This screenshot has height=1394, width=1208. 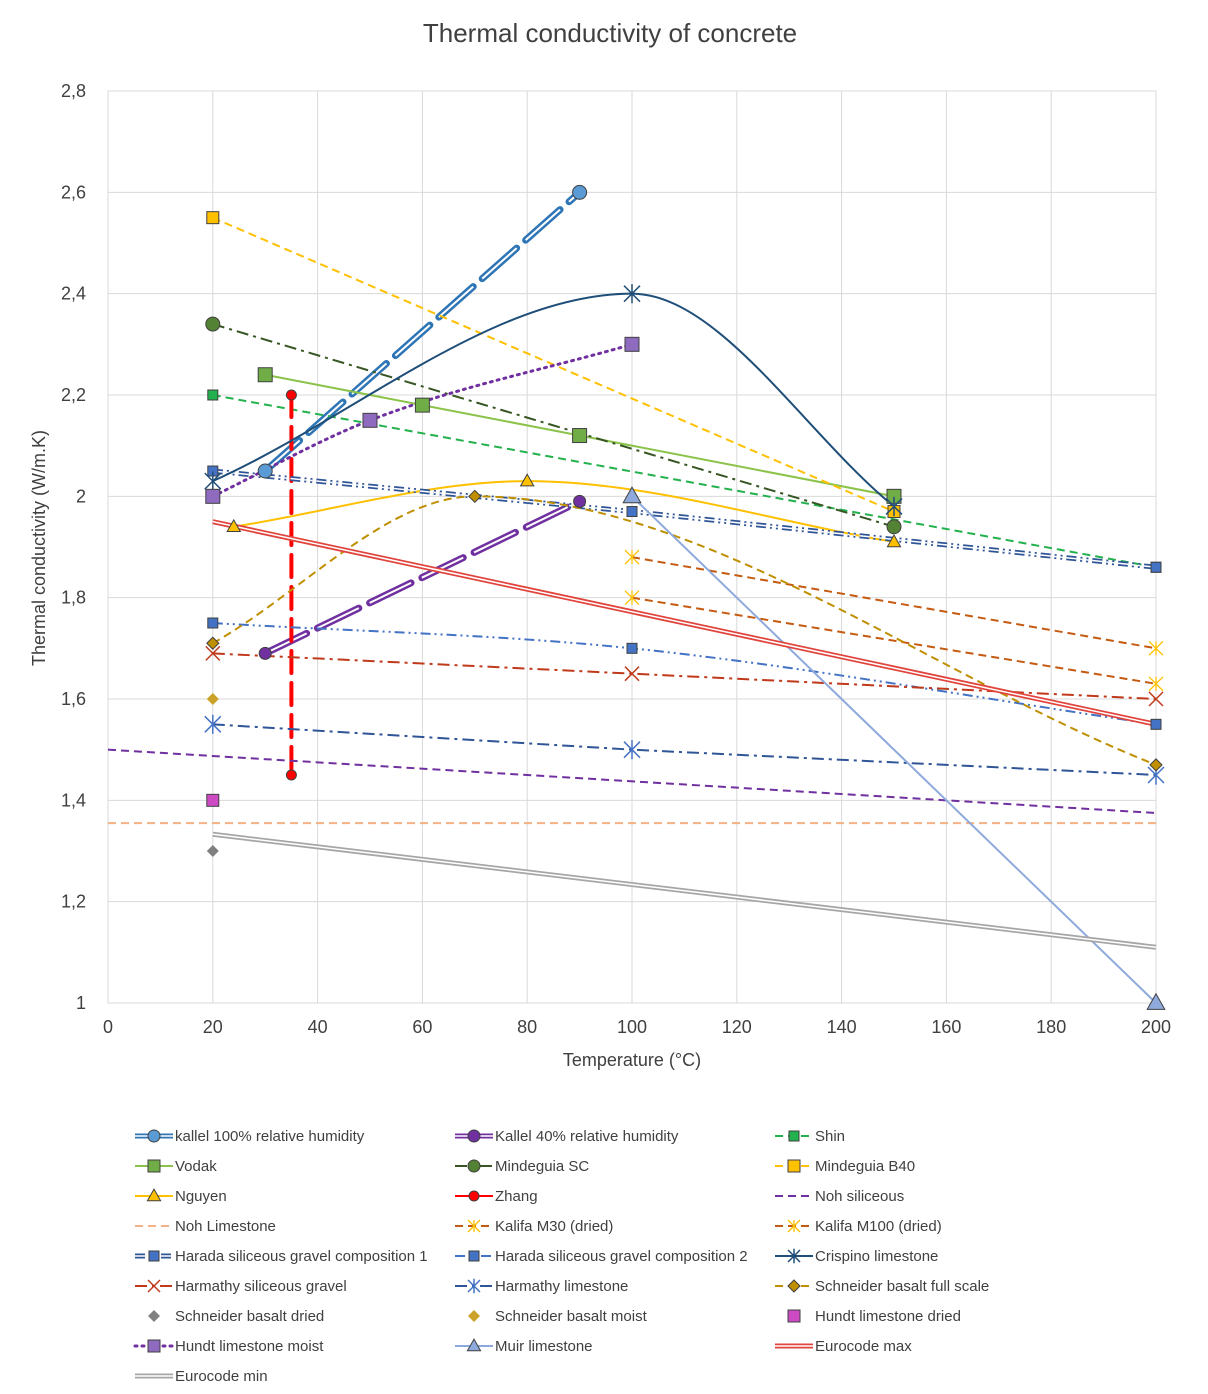 I want to click on markers-schneider-basalt-dried, so click(x=212, y=851).